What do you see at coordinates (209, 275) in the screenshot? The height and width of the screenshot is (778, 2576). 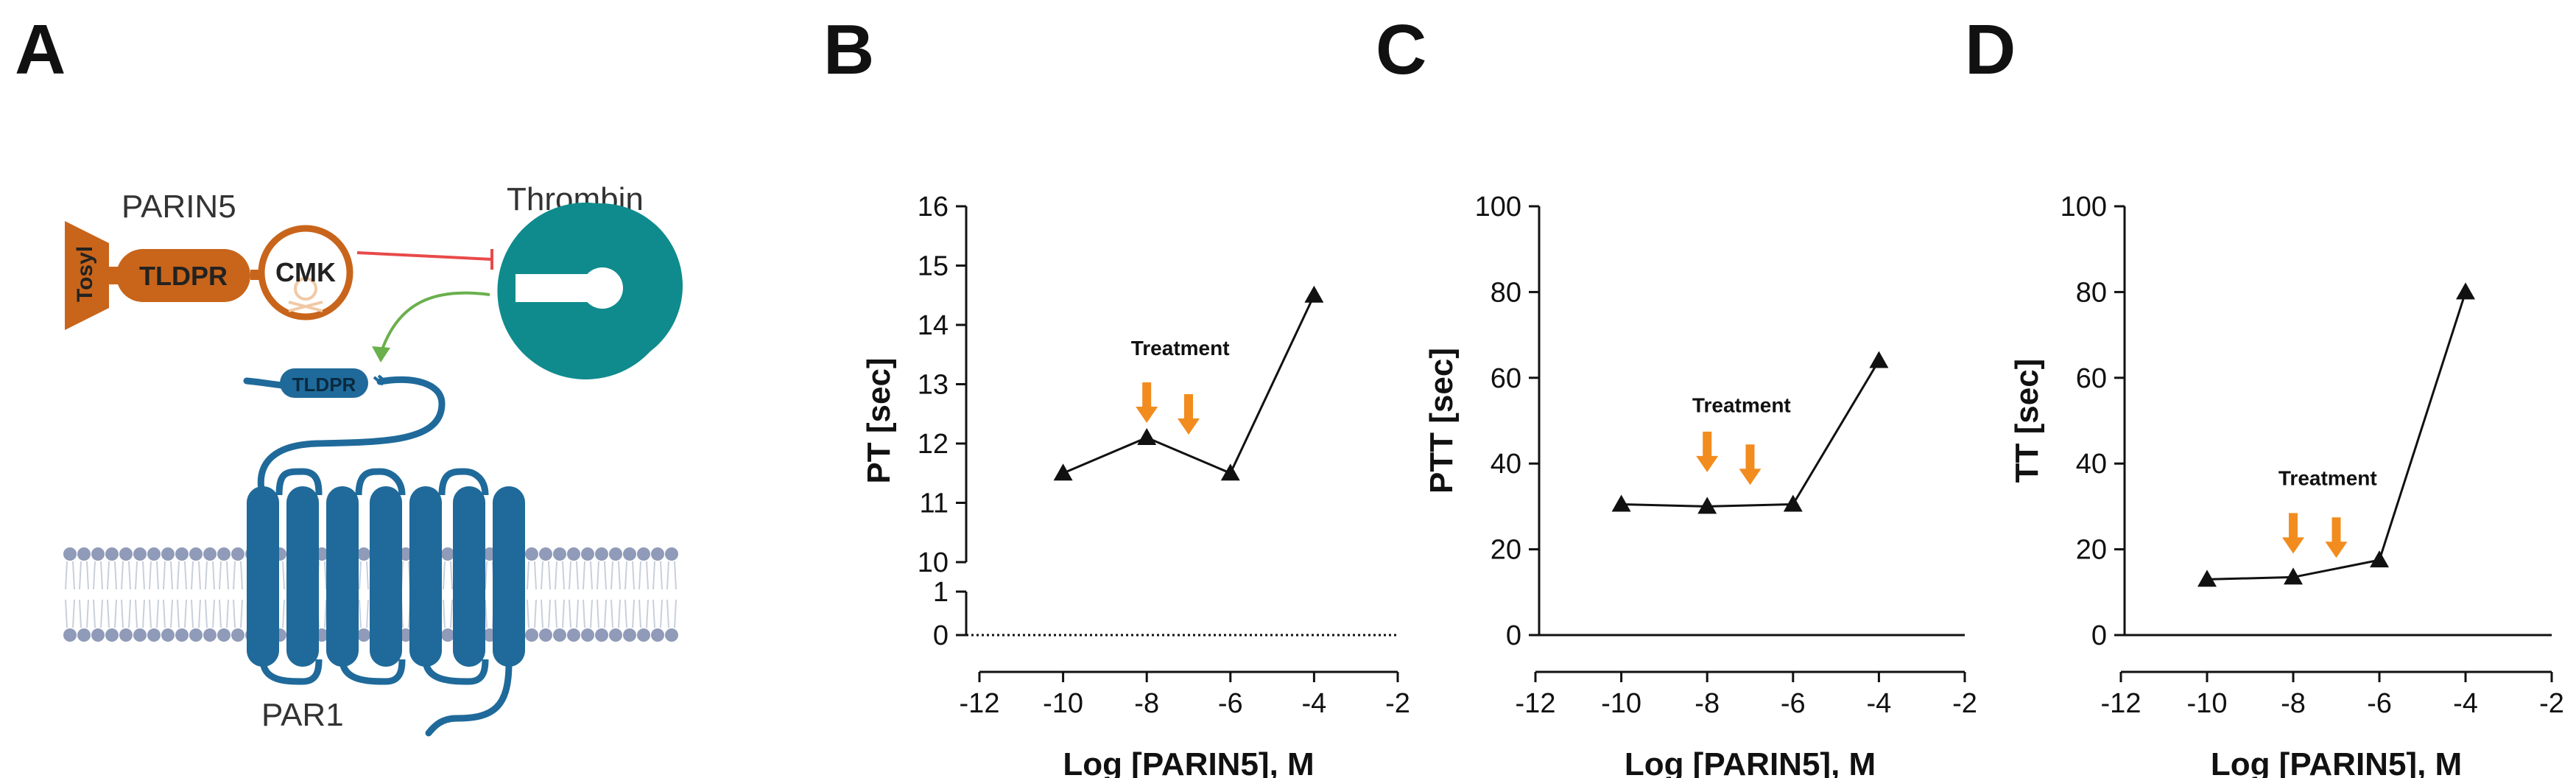 I see `parin5-molecule: Tosyl TLDPR CMK` at bounding box center [209, 275].